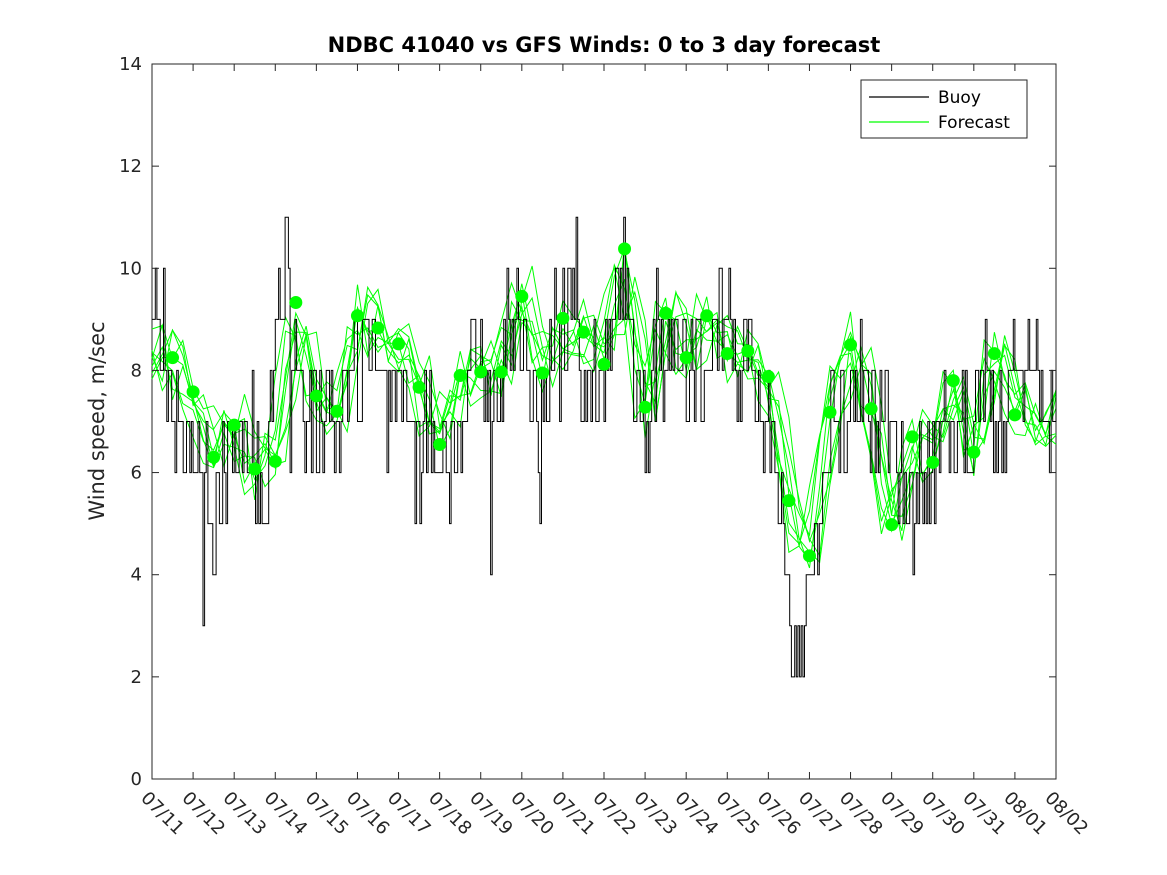 The height and width of the screenshot is (875, 1167). I want to click on legend: Buoy Forecast, so click(944, 109).